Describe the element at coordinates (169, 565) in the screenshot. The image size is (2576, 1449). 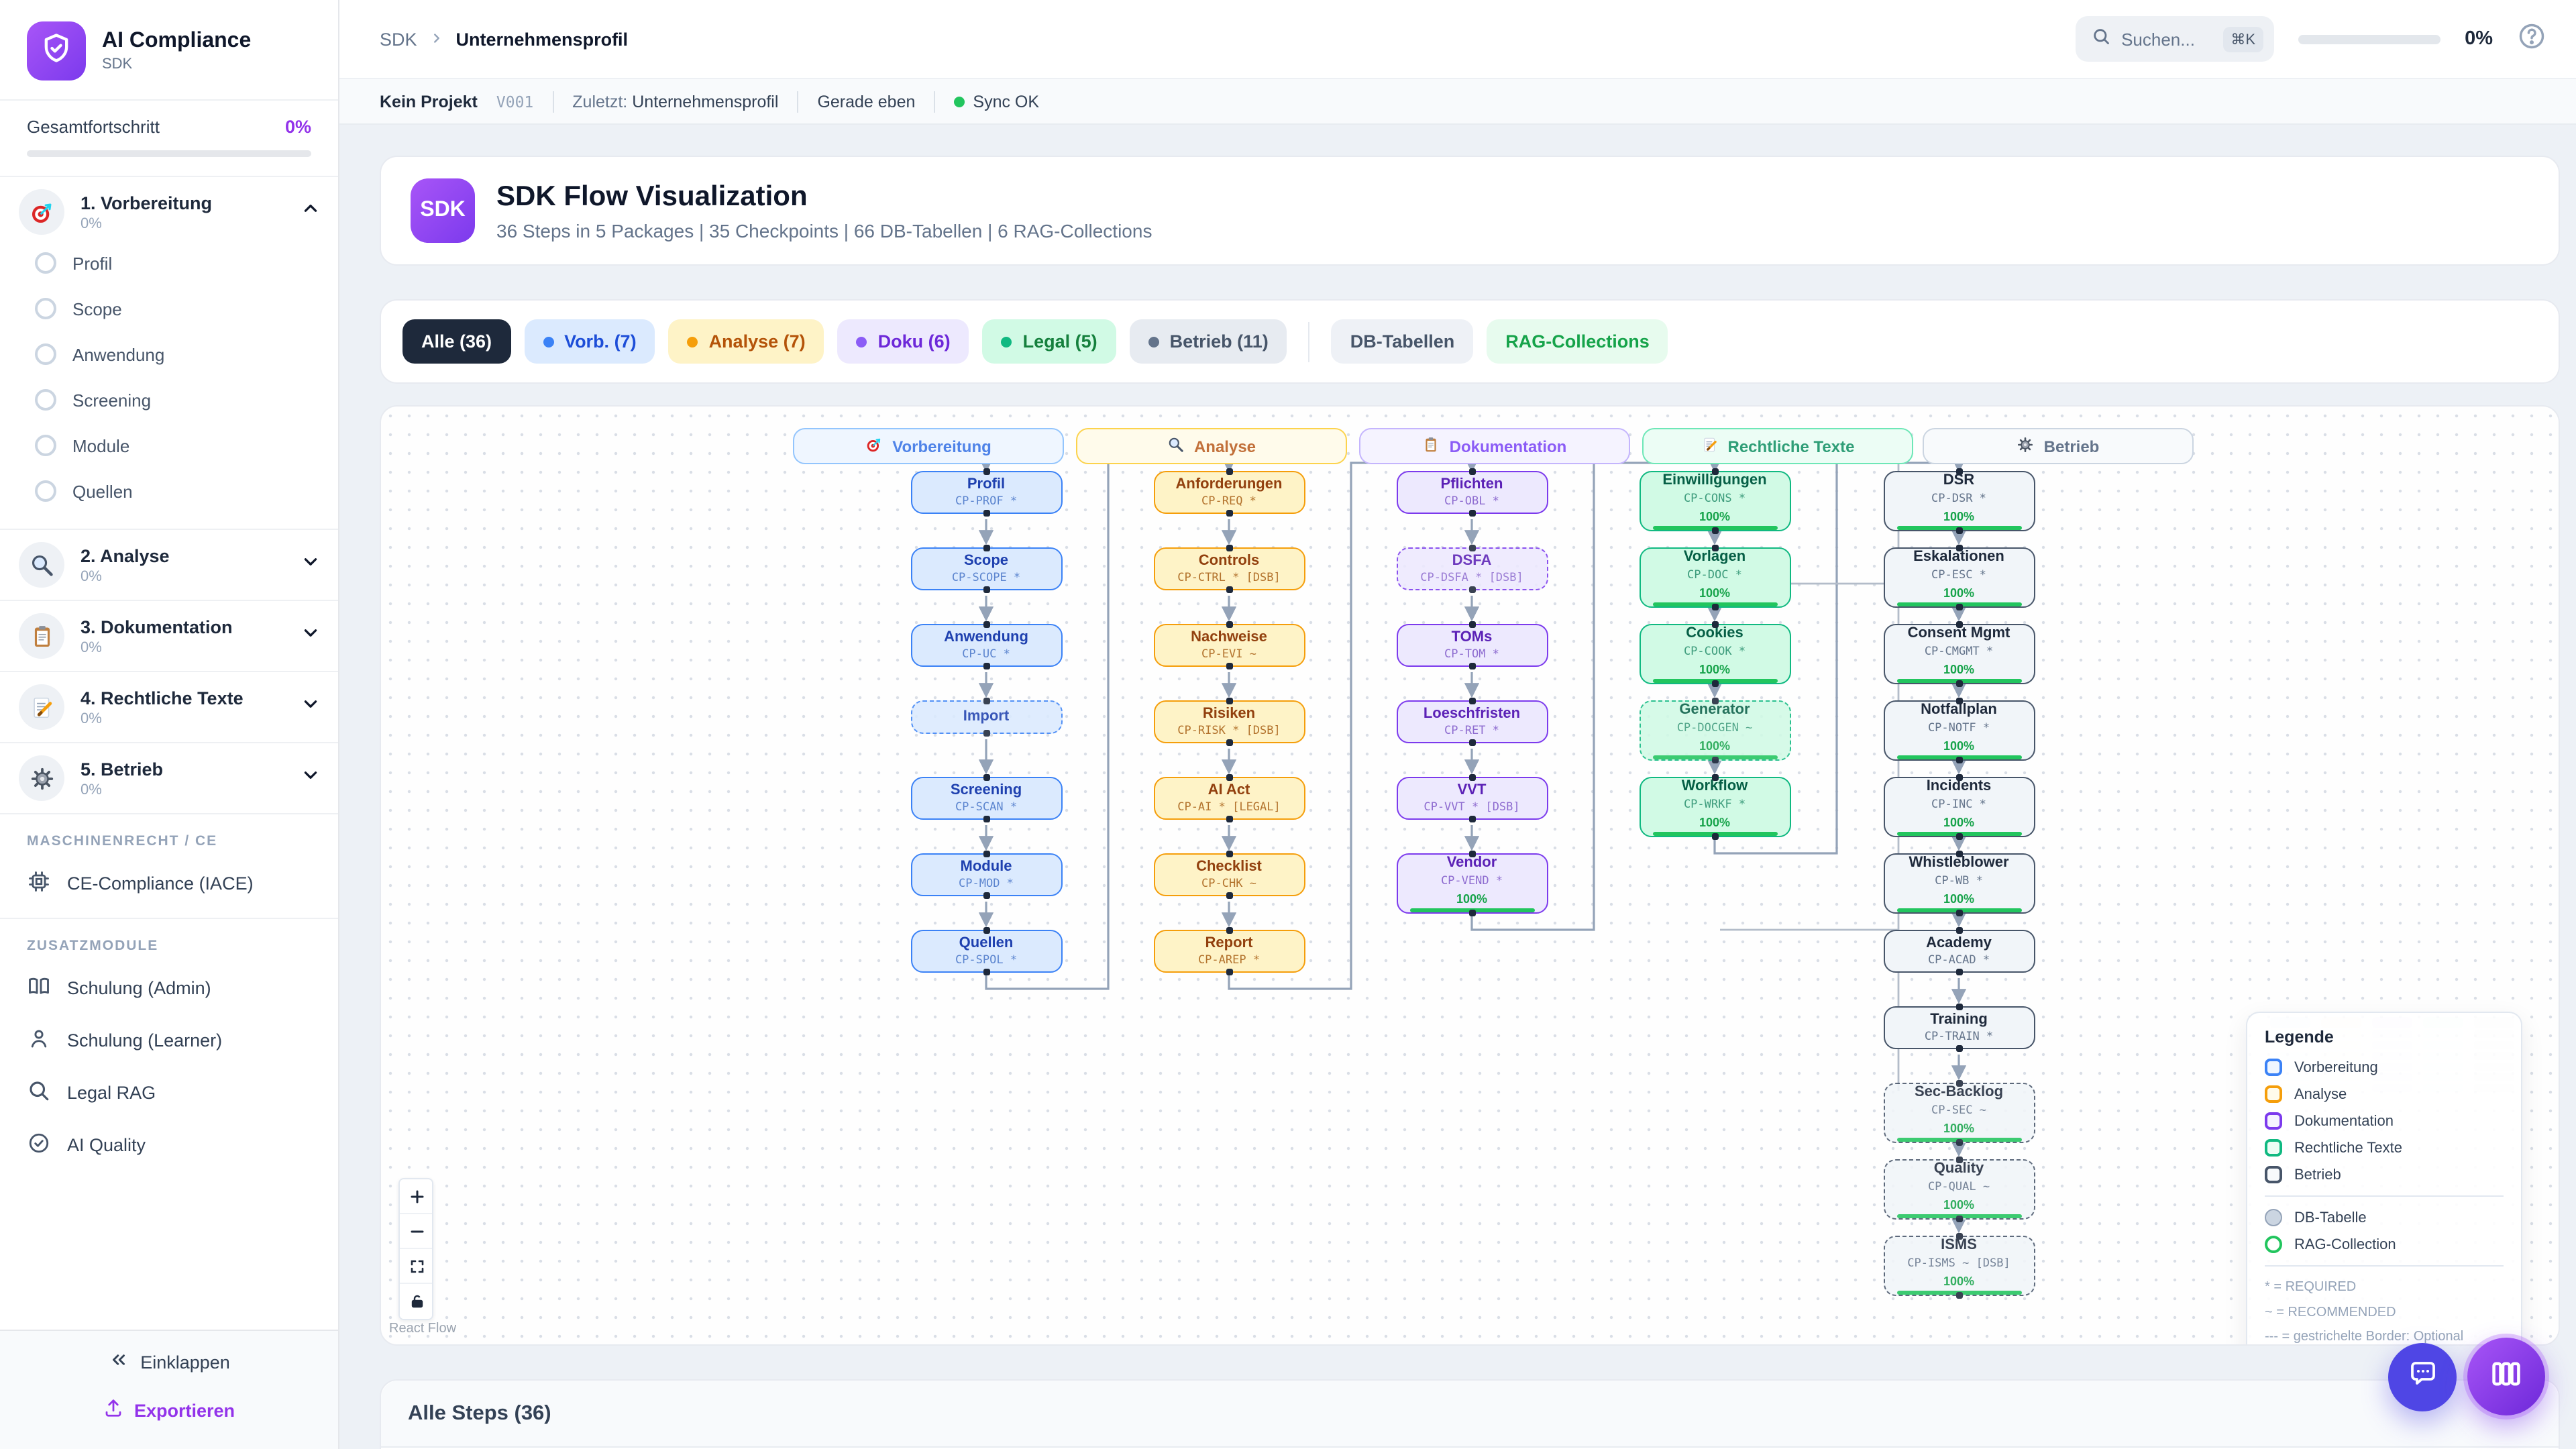
I see `sidebar-section-header: 2. Analyse 0%` at that location.